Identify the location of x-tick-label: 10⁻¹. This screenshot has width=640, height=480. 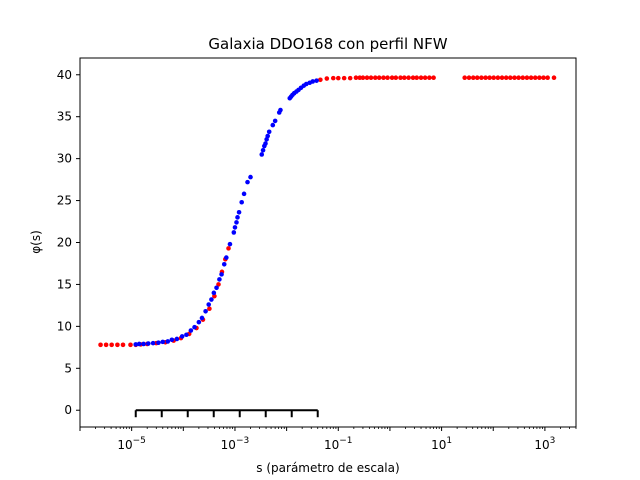
(338, 444).